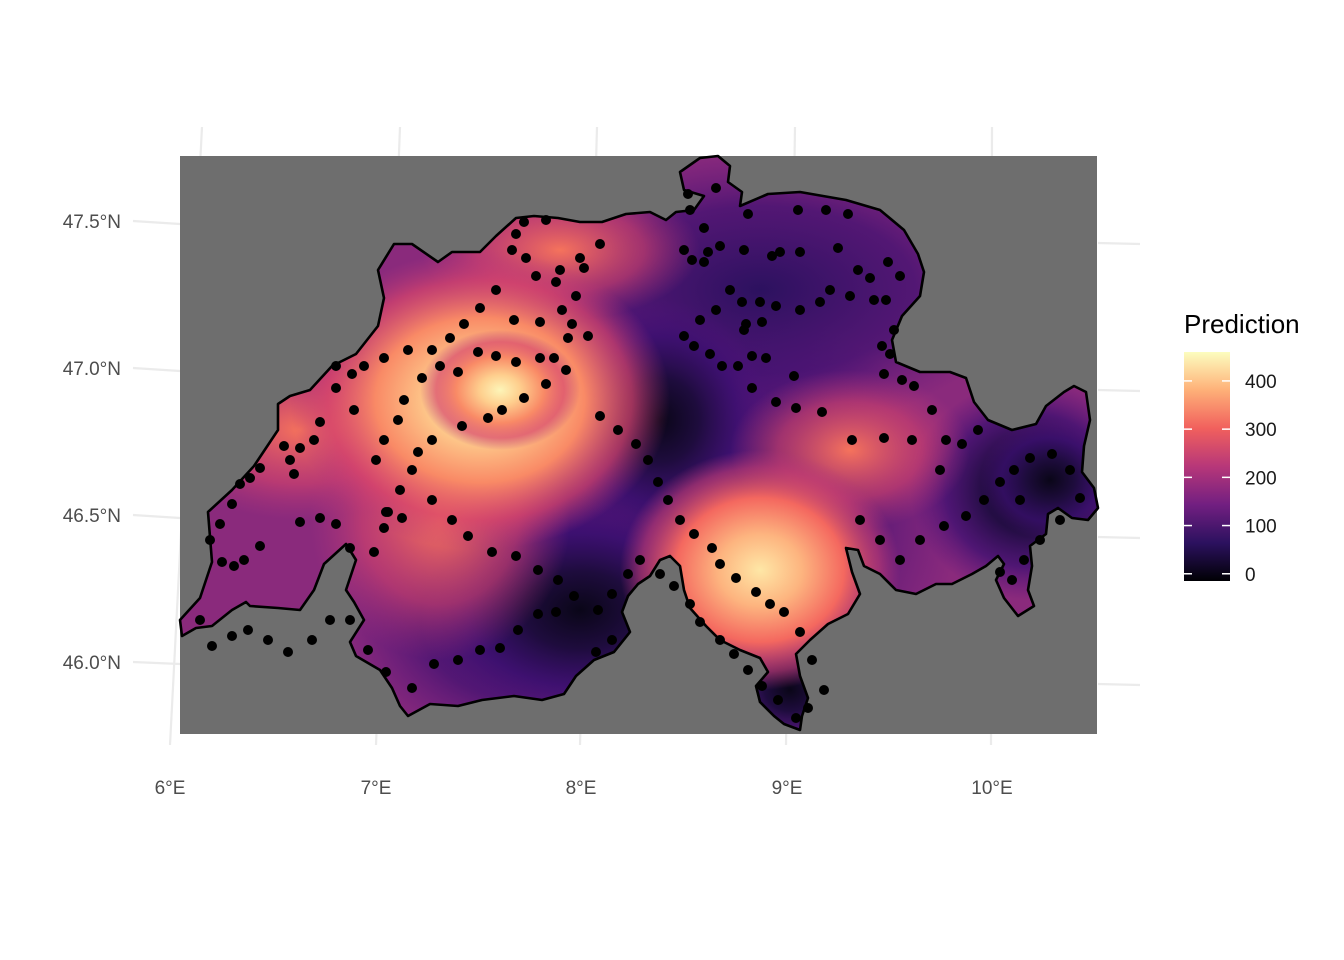 The height and width of the screenshot is (960, 1344). What do you see at coordinates (1261, 382) in the screenshot?
I see `legend-tick-label: 400` at bounding box center [1261, 382].